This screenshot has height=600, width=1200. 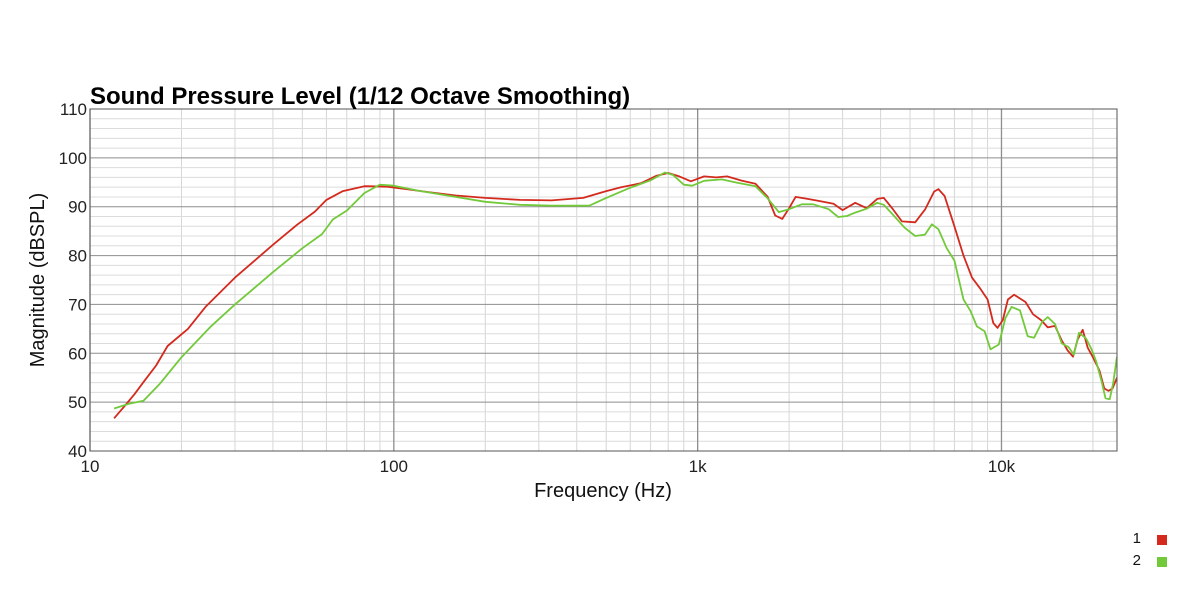 What do you see at coordinates (77, 207) in the screenshot?
I see `y-tick-label: 90` at bounding box center [77, 207].